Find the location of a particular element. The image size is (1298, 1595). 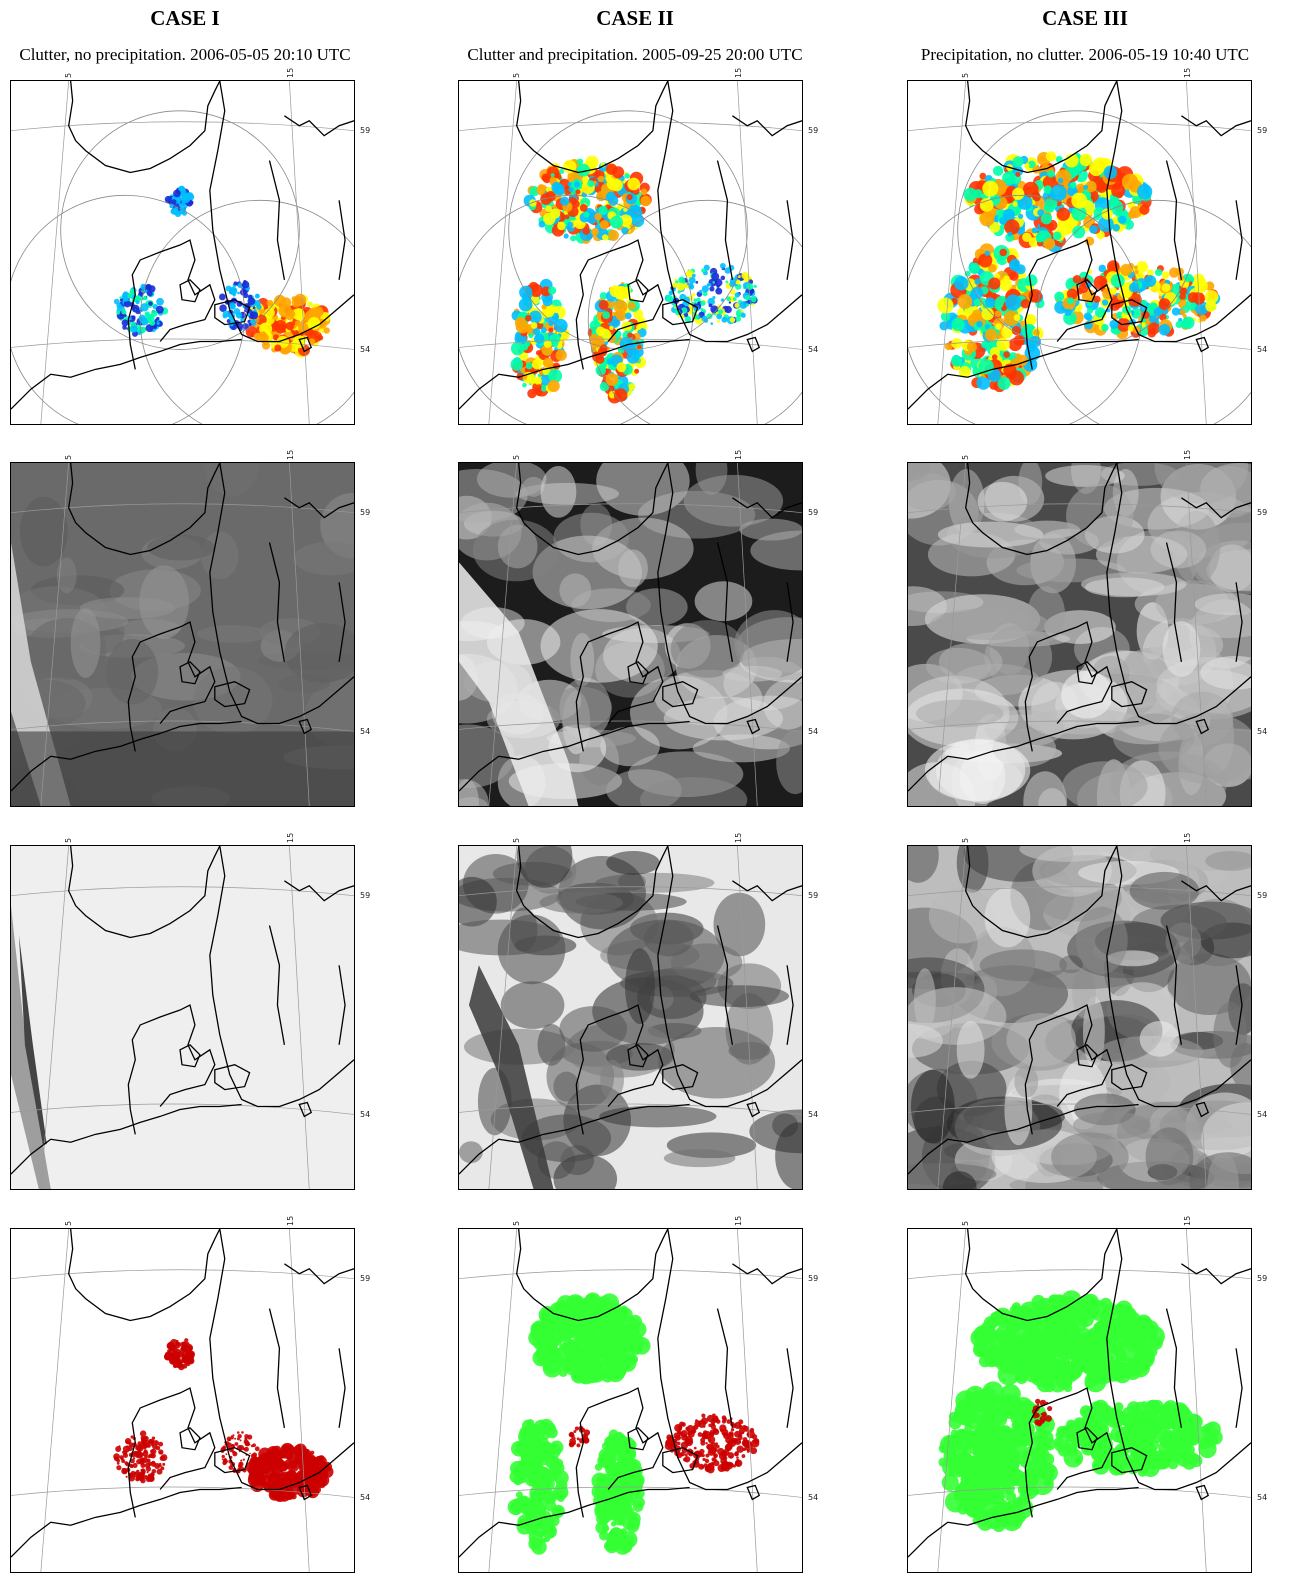

map-panel-case3-row1 is located at coordinates (1079, 252).